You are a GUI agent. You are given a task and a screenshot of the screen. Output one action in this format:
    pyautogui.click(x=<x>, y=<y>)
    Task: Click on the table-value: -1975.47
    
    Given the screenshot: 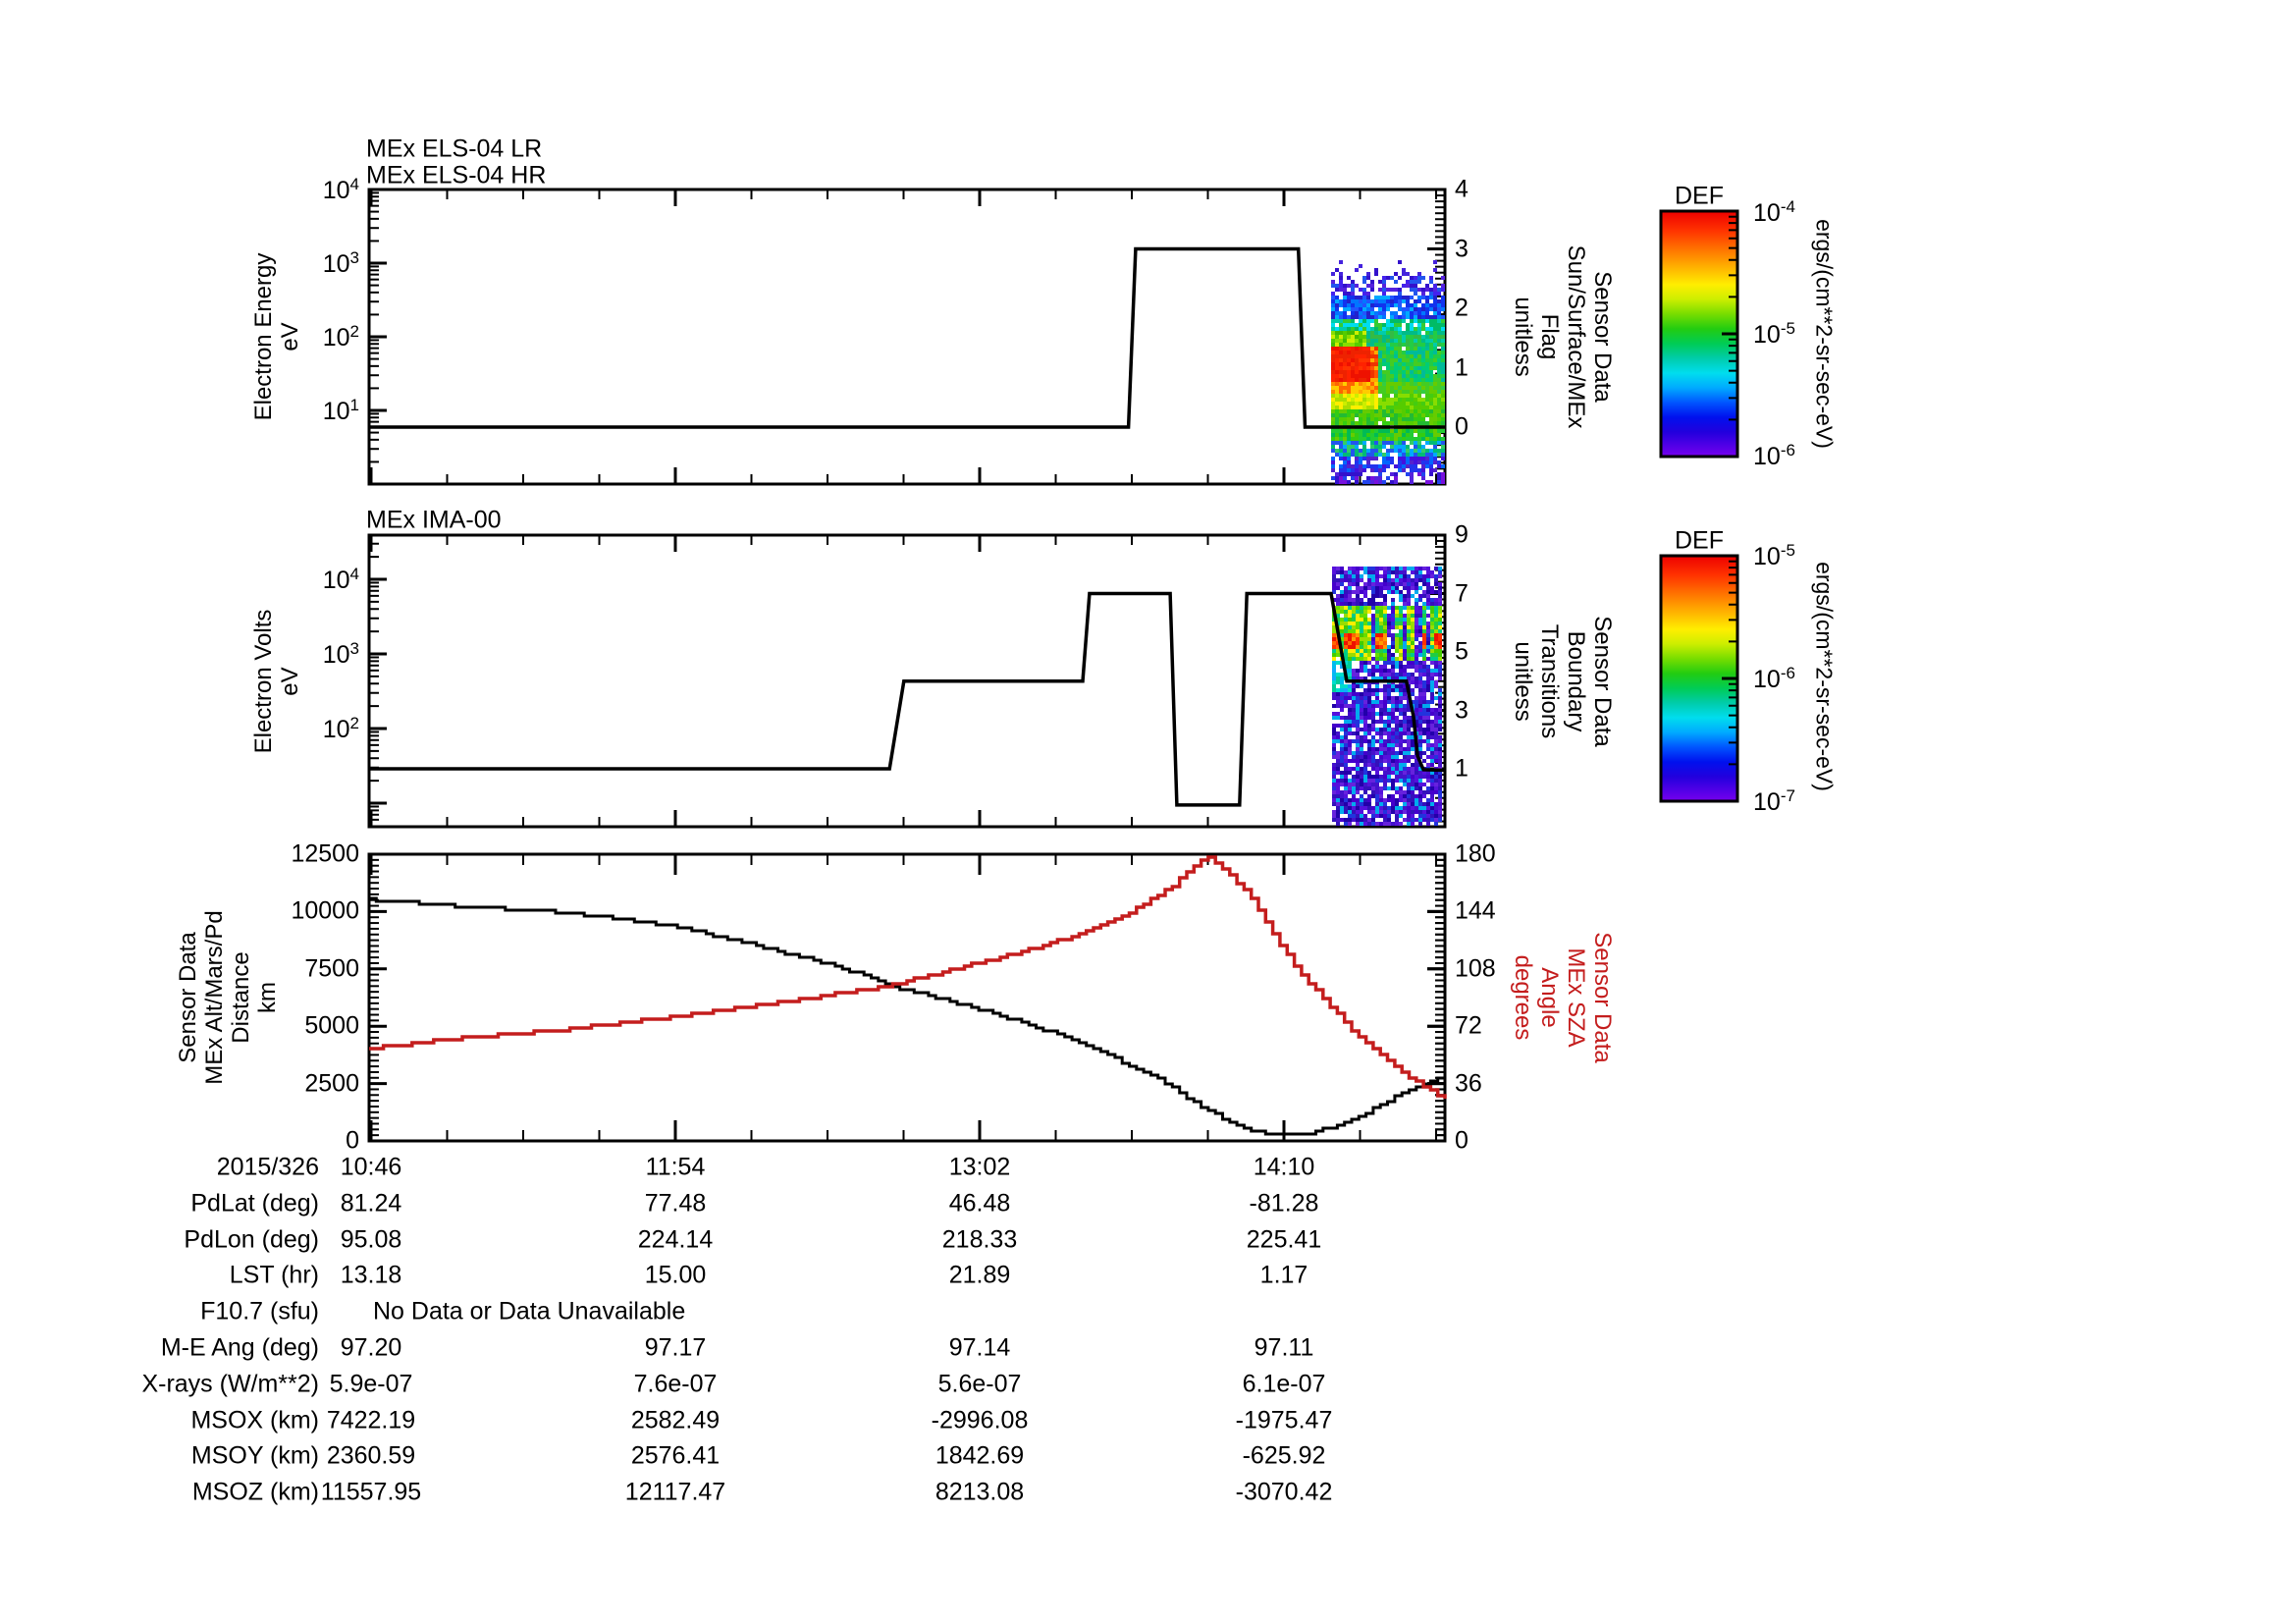 What is the action you would take?
    pyautogui.click(x=1284, y=1420)
    